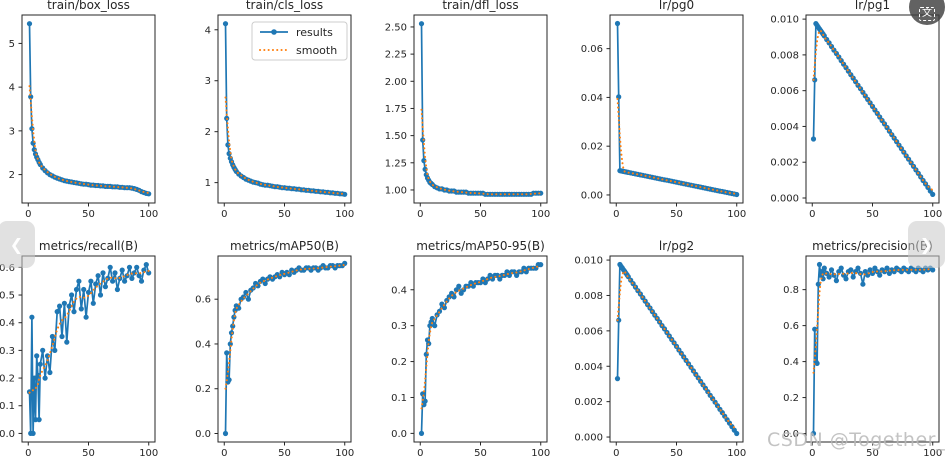 This screenshot has width=945, height=461. What do you see at coordinates (208, 81) in the screenshot?
I see `y-tick-label: 3` at bounding box center [208, 81].